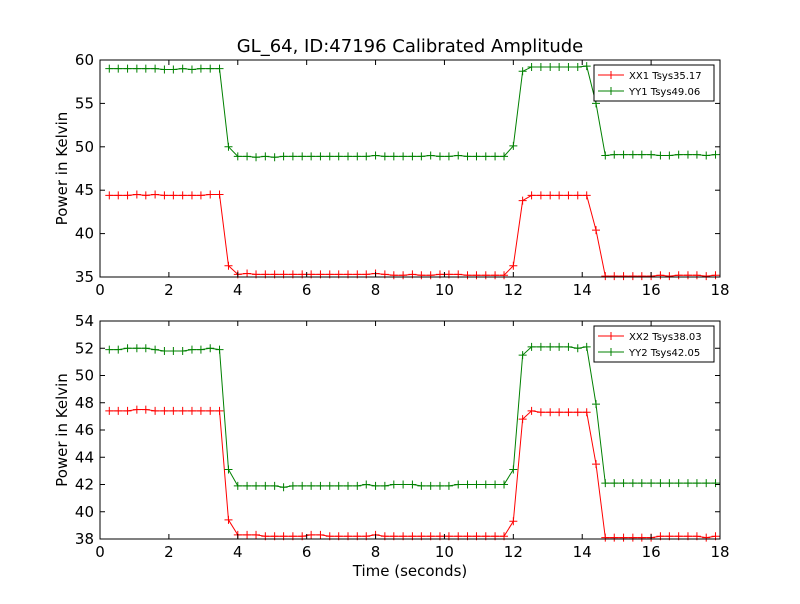  I want to click on y-tick-label: 42, so click(84, 485).